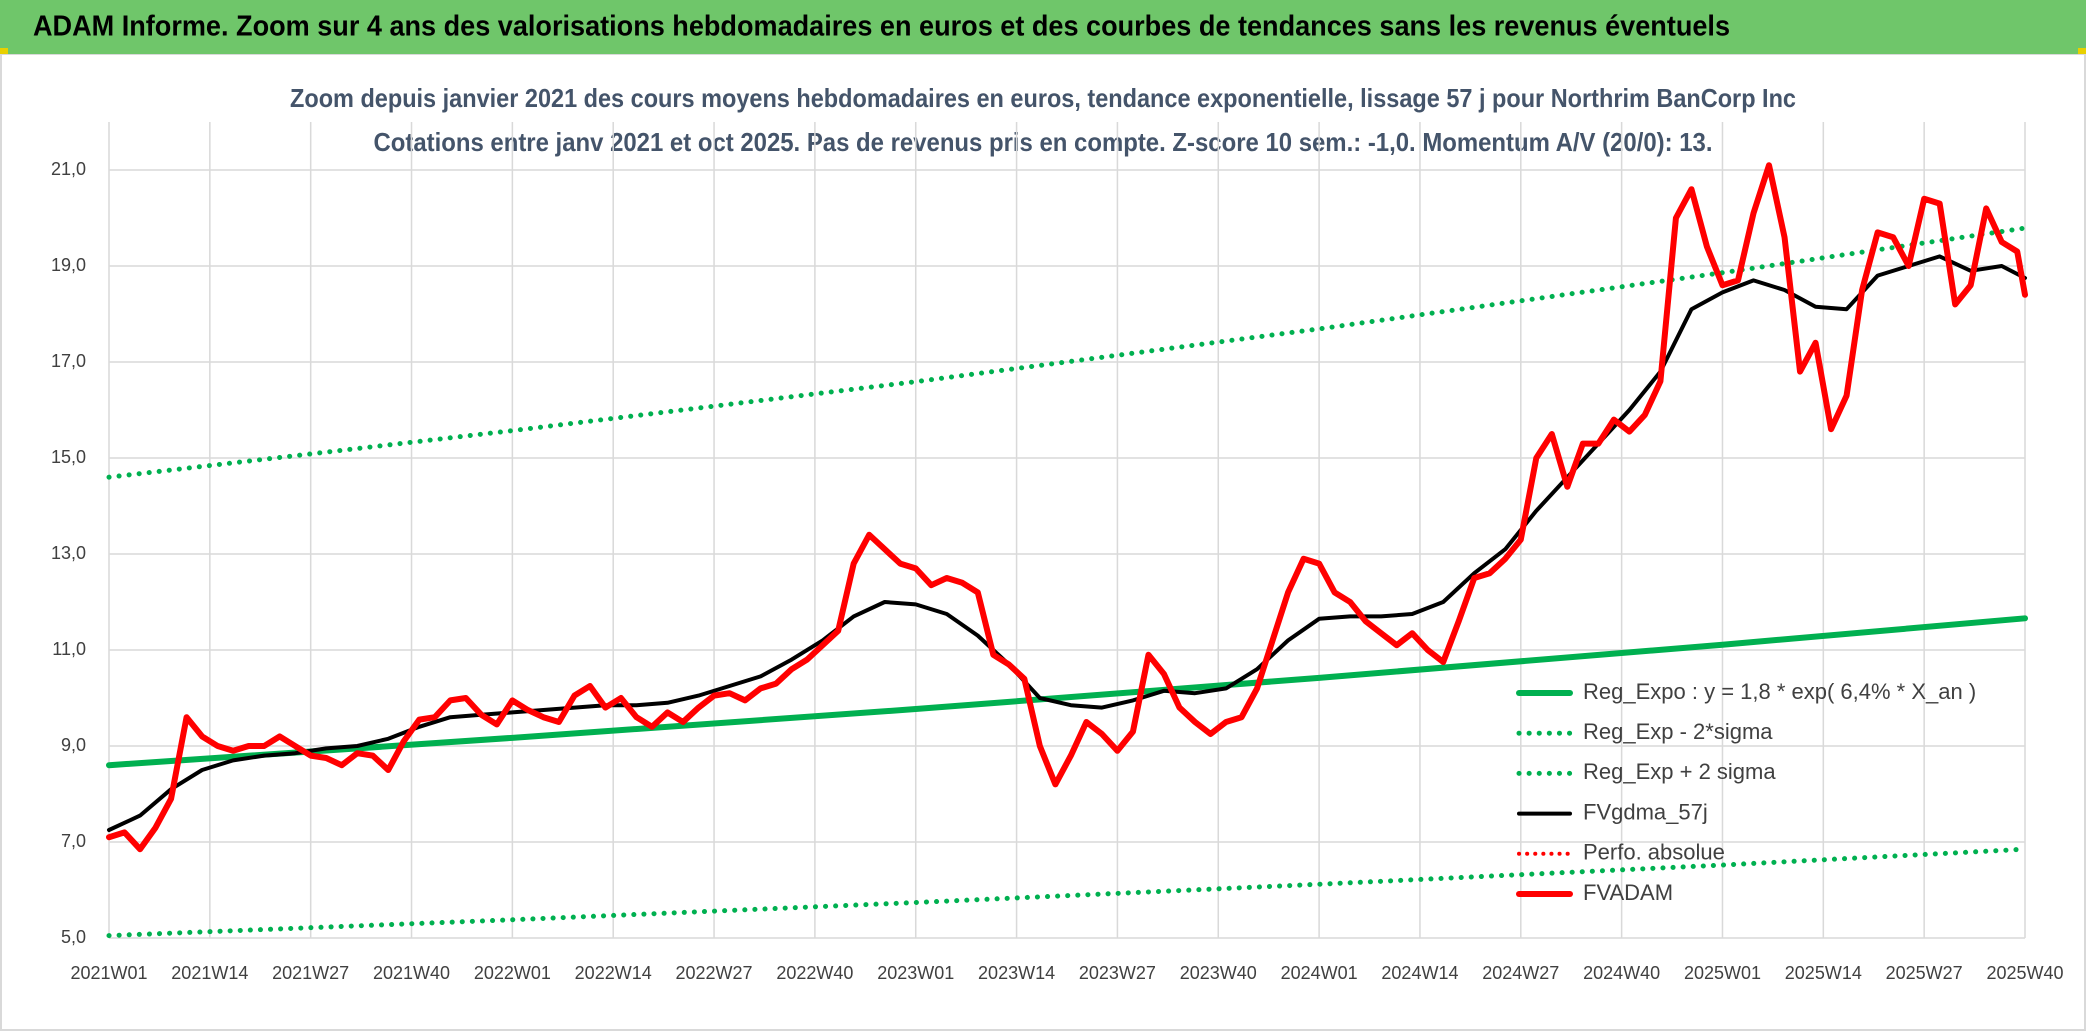 Image resolution: width=2086 pixels, height=1031 pixels. What do you see at coordinates (512, 973) in the screenshot?
I see `x-tick-label: 2022W01` at bounding box center [512, 973].